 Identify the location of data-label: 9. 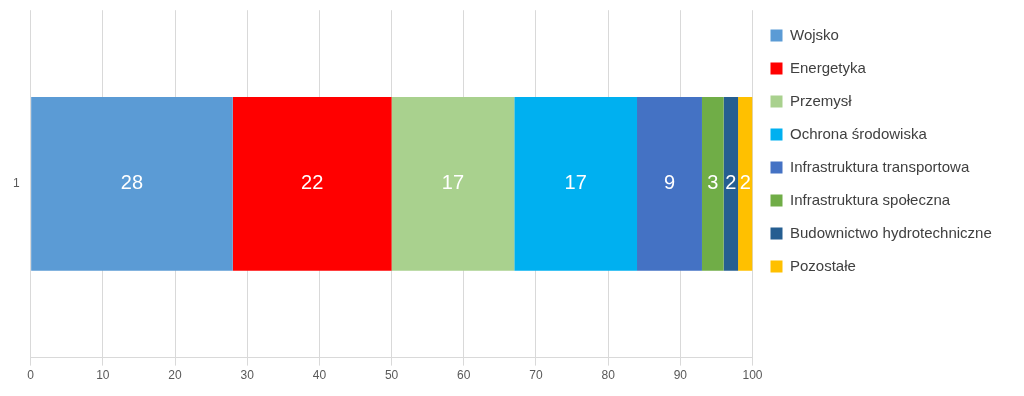
(669, 182).